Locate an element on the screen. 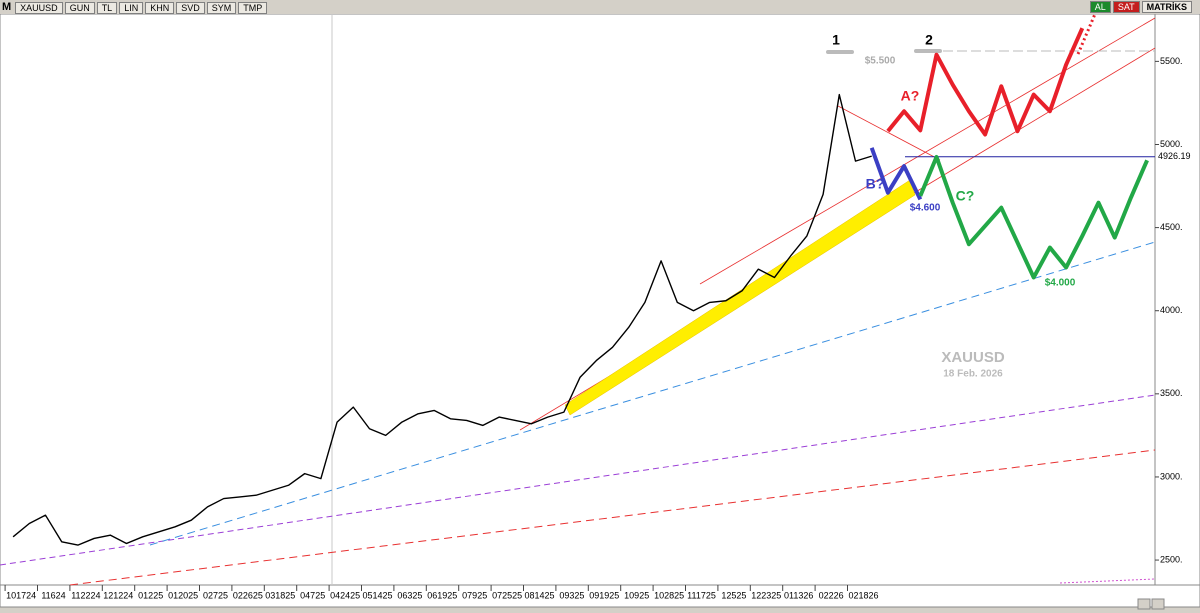  x-tick-label: 101724 is located at coordinates (21, 595).